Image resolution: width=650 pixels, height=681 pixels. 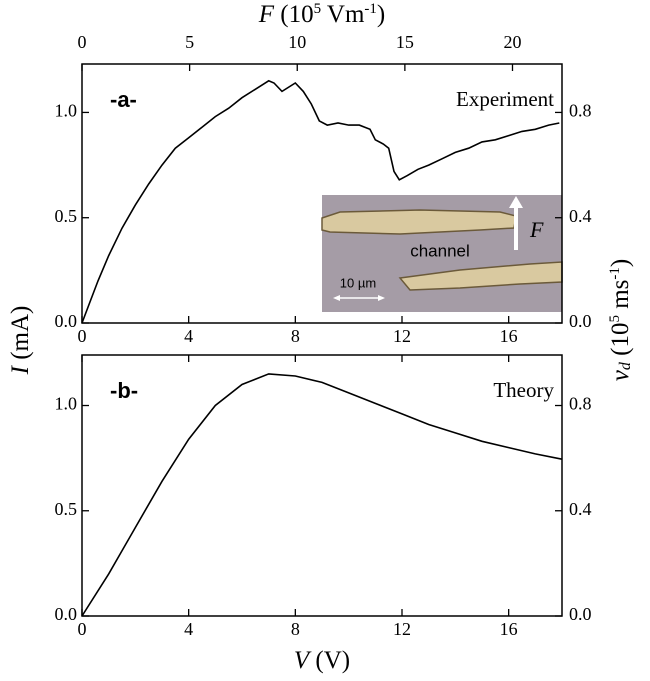 I want to click on x2-tick-label: 15, so click(x=405, y=42).